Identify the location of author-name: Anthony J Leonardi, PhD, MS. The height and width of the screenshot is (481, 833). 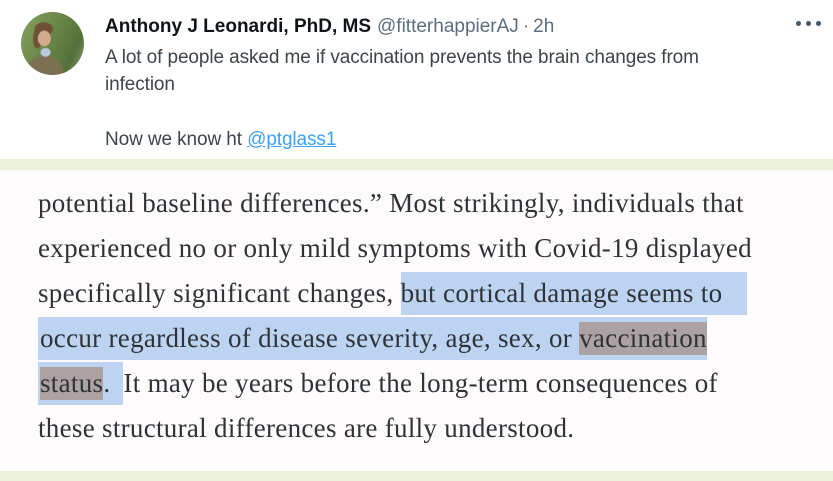
(238, 26).